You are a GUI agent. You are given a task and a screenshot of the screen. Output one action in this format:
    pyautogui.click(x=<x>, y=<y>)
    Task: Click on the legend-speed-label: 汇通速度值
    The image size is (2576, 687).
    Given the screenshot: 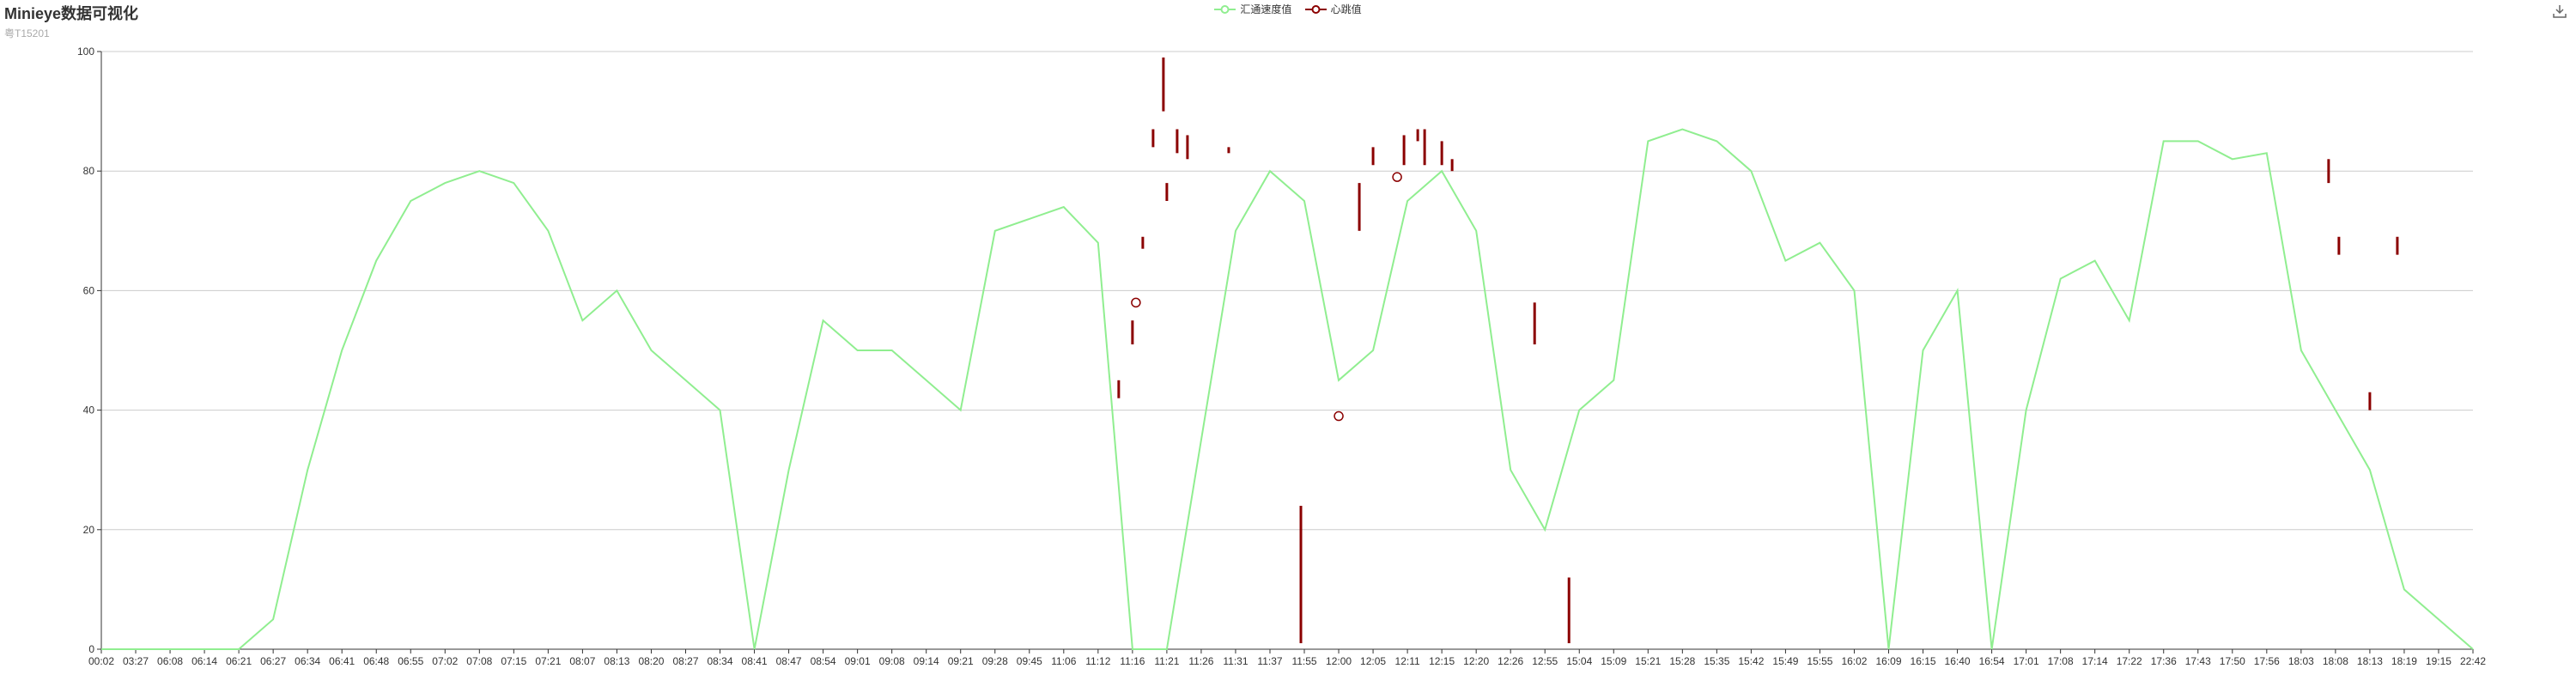 What is the action you would take?
    pyautogui.click(x=1266, y=9)
    